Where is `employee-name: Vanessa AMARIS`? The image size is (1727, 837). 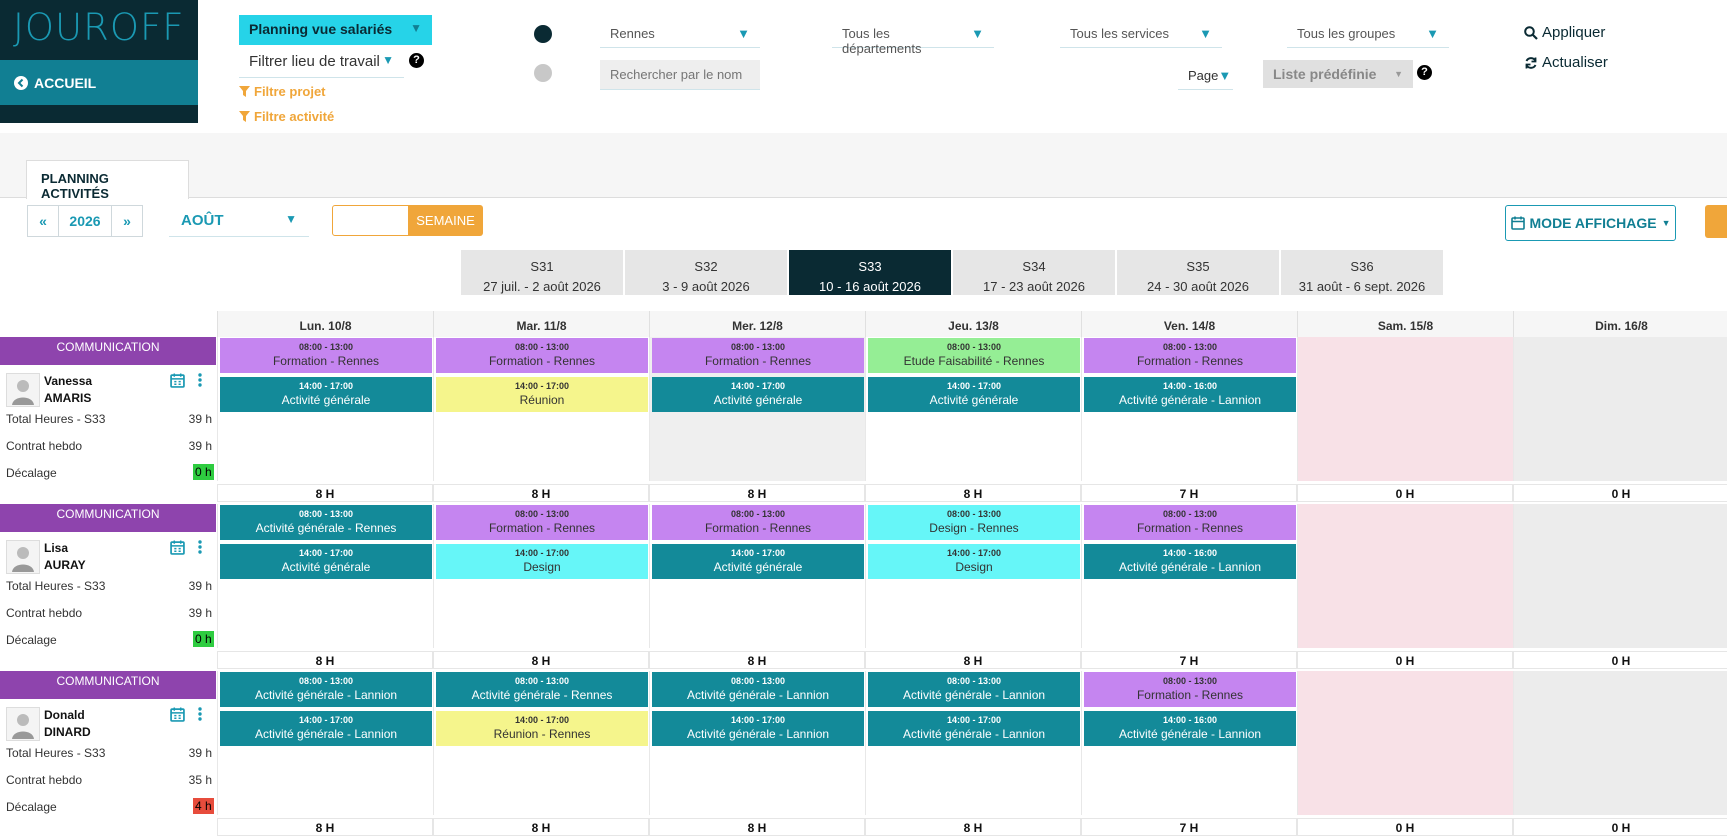 employee-name: Vanessa AMARIS is located at coordinates (68, 390).